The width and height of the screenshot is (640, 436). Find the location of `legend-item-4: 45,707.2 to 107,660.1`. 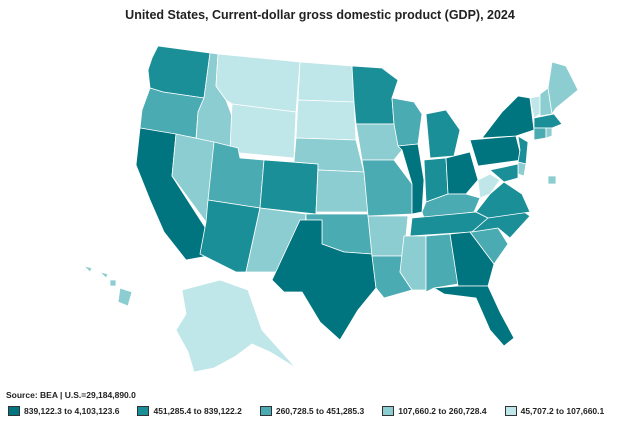

legend-item-4: 45,707.2 to 107,660.1 is located at coordinates (554, 411).